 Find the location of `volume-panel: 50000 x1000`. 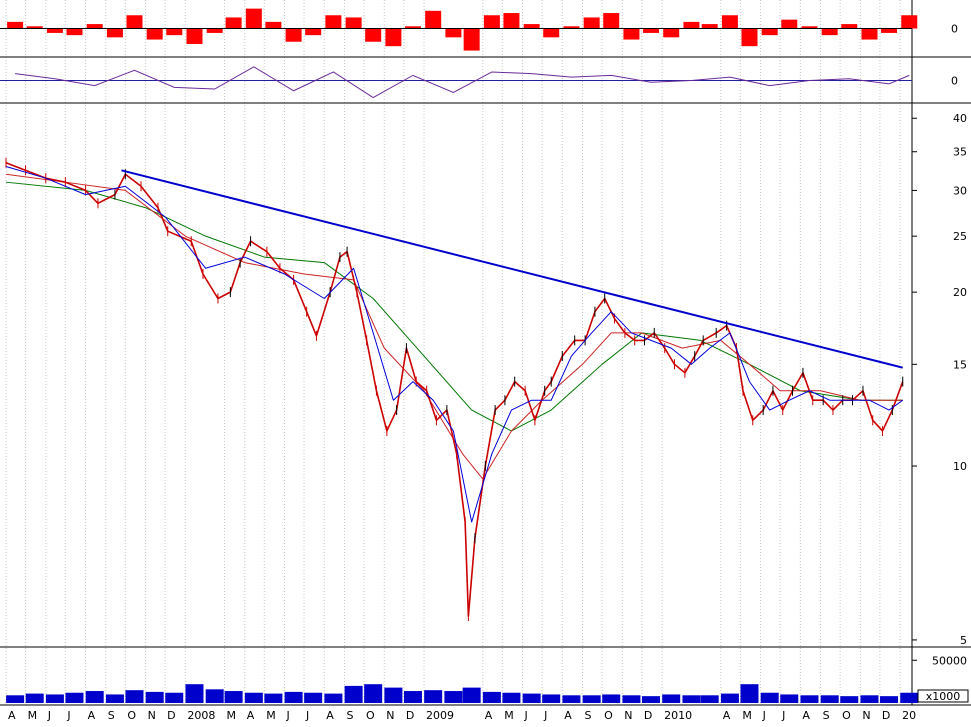

volume-panel: 50000 x1000 is located at coordinates (487, 678).